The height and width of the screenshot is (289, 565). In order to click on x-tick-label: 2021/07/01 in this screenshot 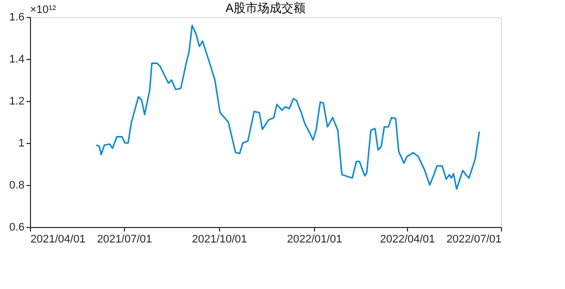, I will do `click(124, 240)`.